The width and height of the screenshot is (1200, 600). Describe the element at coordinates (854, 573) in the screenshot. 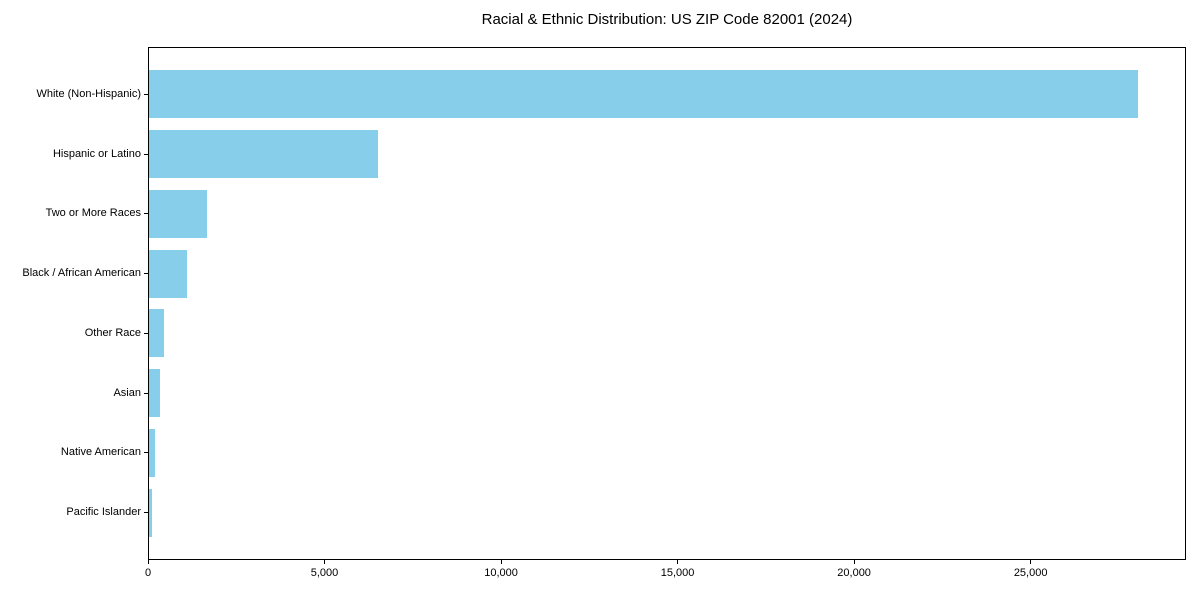

I see `x-tick-label: 20,000` at that location.